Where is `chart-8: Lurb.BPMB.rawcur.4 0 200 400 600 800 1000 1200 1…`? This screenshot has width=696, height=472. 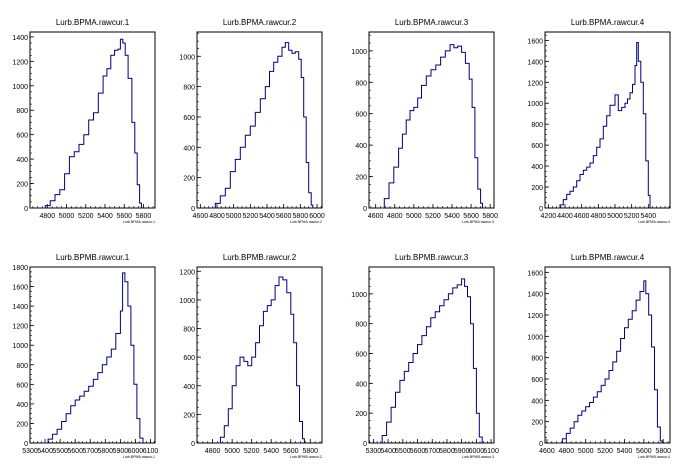 chart-8: Lurb.BPMB.rawcur.4 0 200 400 600 800 1000 1200 1… is located at coordinates (599, 354).